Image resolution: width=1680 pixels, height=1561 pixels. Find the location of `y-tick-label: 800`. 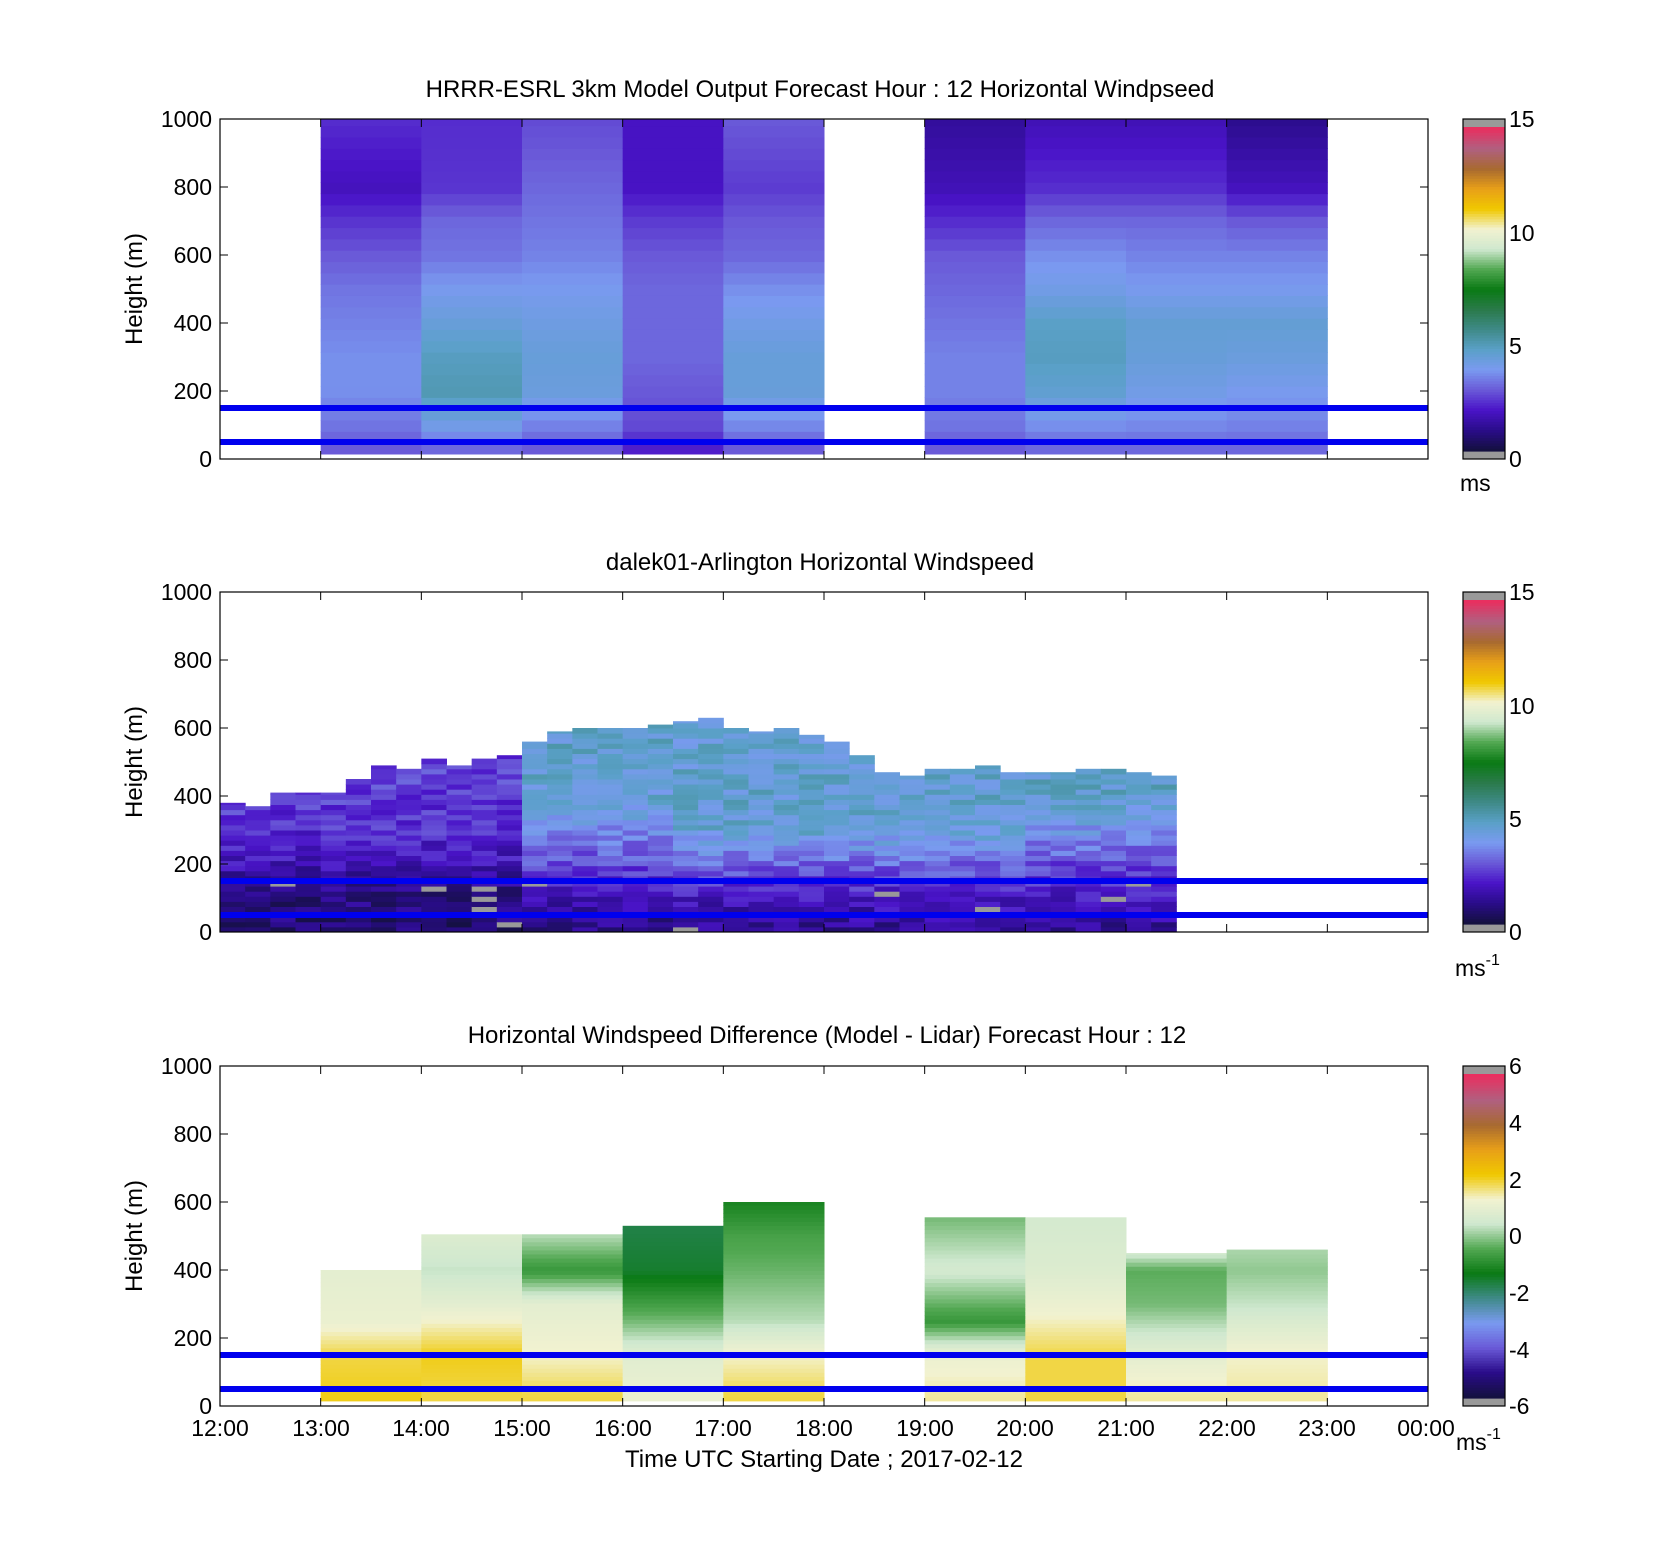

y-tick-label: 800 is located at coordinates (193, 660).